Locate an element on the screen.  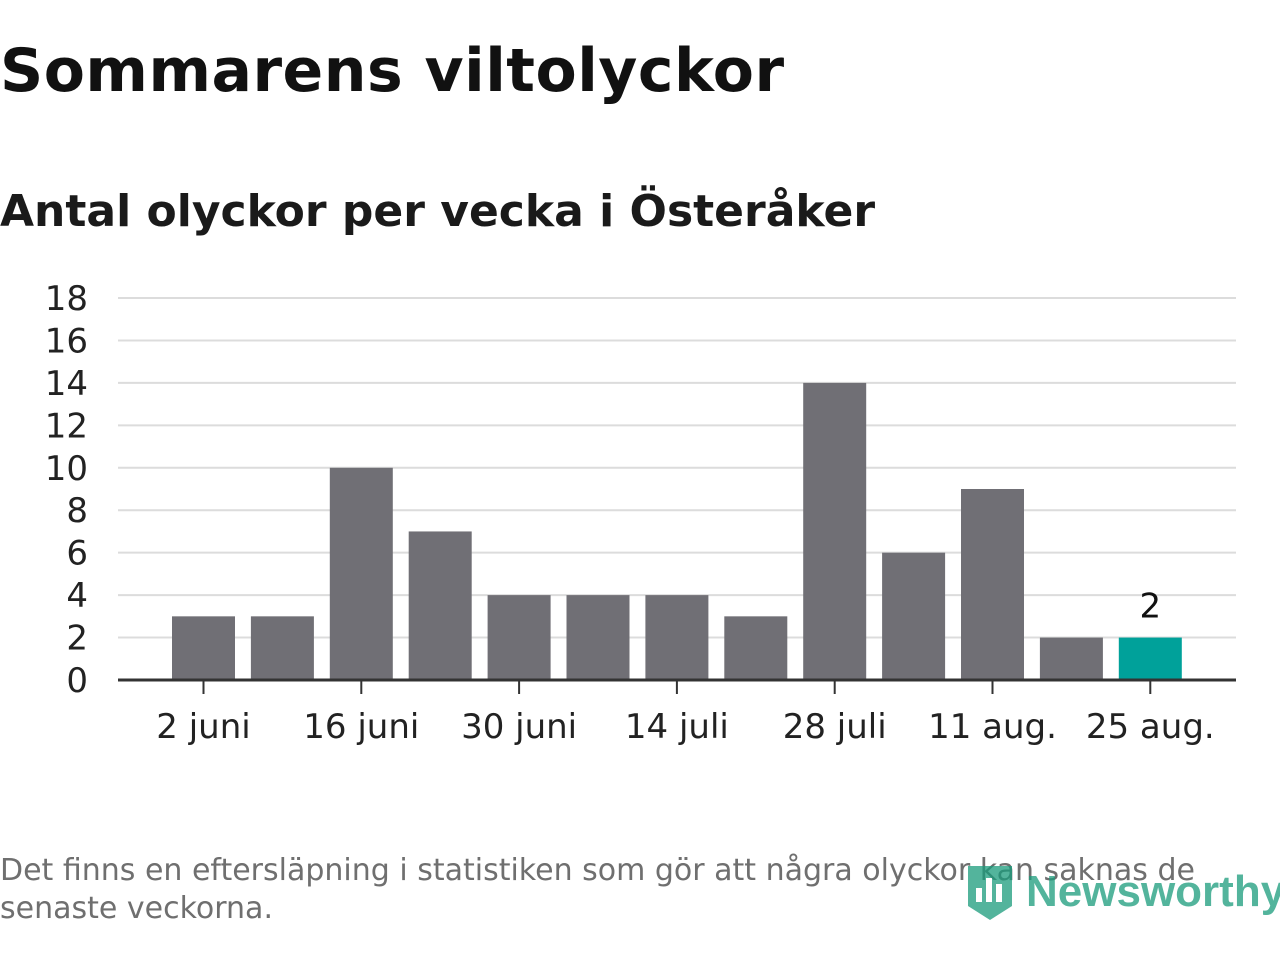
y-tick-label: 0 is located at coordinates (77, 681).